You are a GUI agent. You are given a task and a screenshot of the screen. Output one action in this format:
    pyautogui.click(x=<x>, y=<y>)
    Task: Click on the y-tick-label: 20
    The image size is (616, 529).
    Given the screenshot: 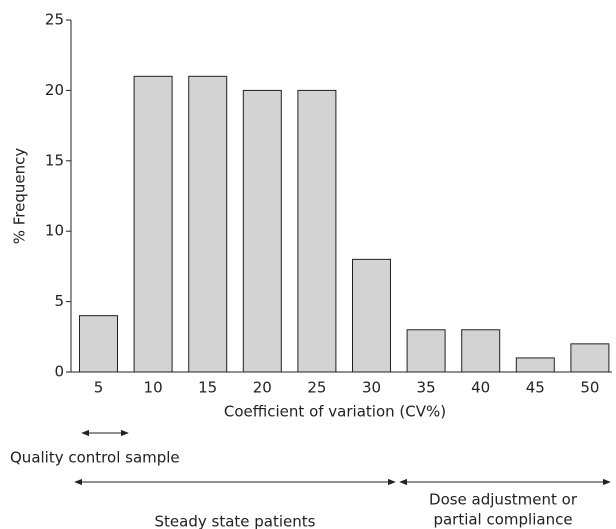 What is the action you would take?
    pyautogui.click(x=54, y=90)
    